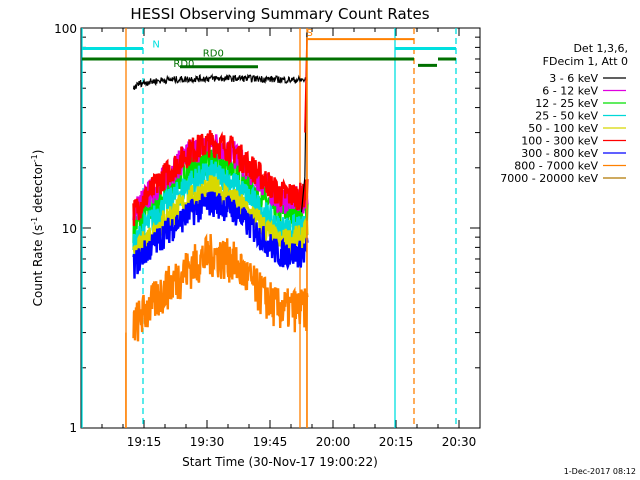 The image size is (640, 480). What do you see at coordinates (69, 229) in the screenshot?
I see `y-tick-label-10: 10` at bounding box center [69, 229].